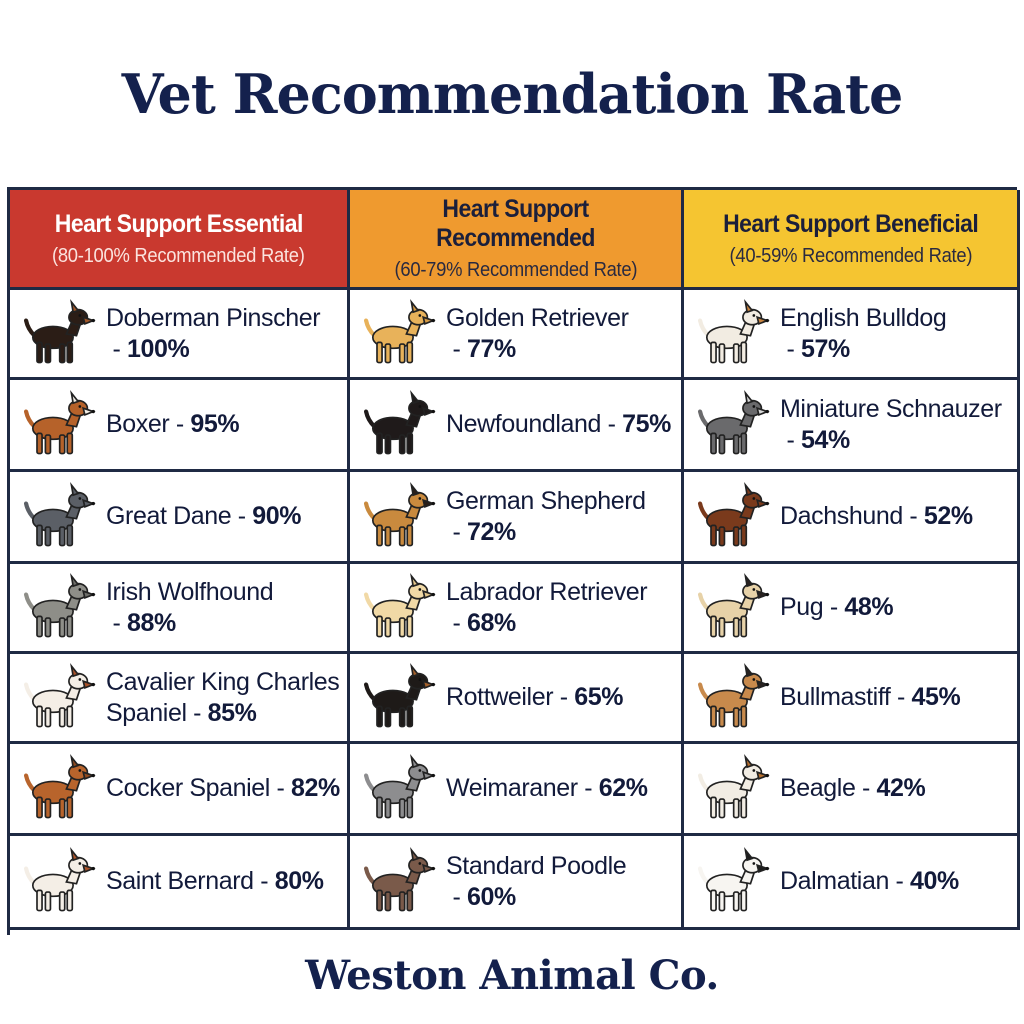 The image size is (1024, 1024). Describe the element at coordinates (547, 591) in the screenshot. I see `breed-name: Labrador Retriever` at that location.